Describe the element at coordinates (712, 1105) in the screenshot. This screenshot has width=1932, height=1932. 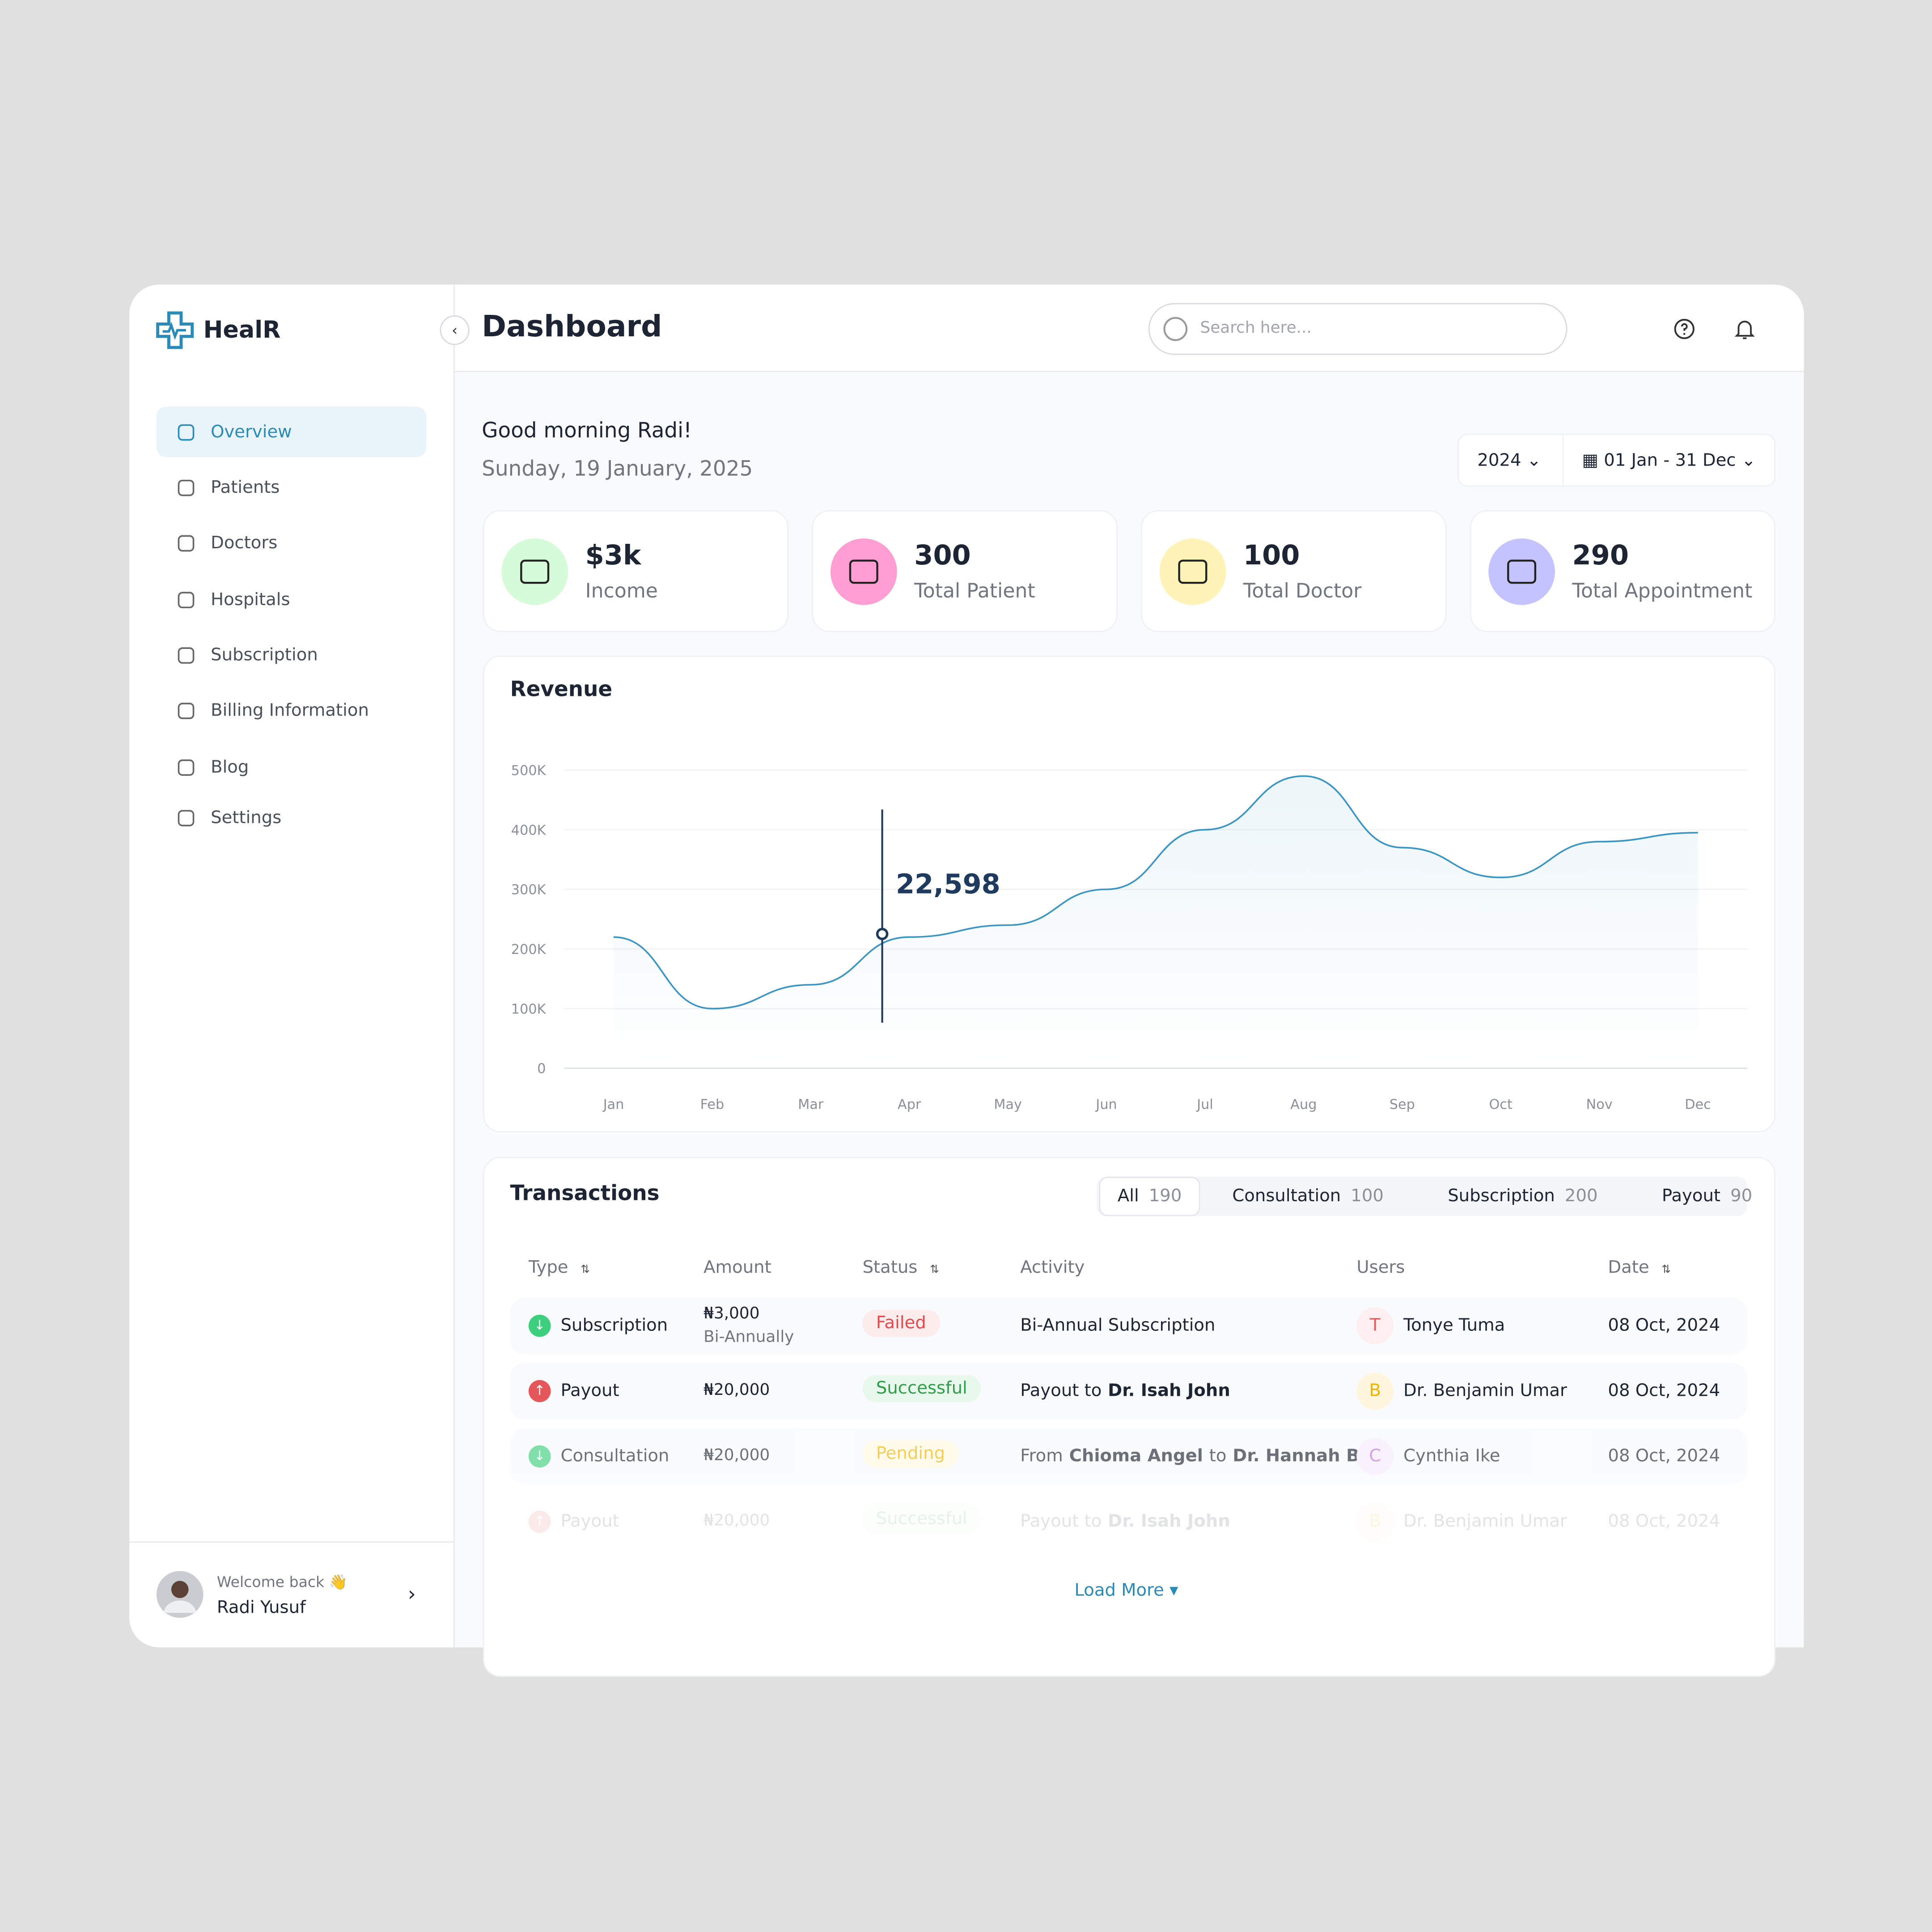
I see `x-tick-label: Feb` at that location.